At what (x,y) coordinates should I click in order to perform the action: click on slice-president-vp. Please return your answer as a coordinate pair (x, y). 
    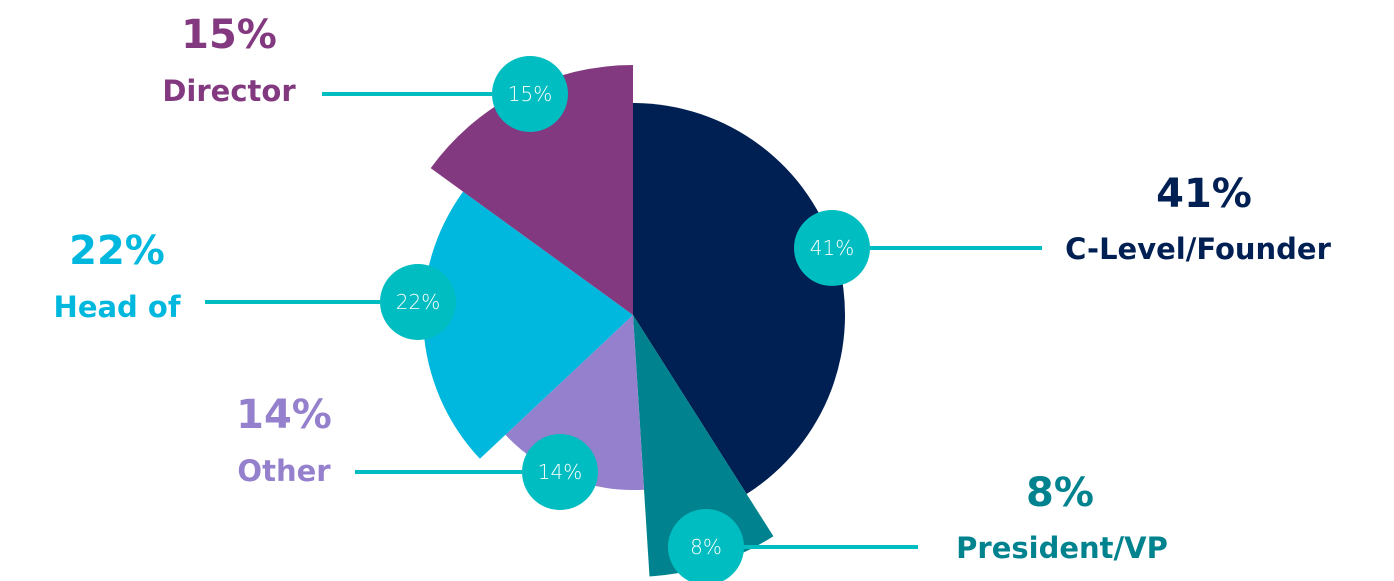
    Looking at the image, I should click on (703, 446).